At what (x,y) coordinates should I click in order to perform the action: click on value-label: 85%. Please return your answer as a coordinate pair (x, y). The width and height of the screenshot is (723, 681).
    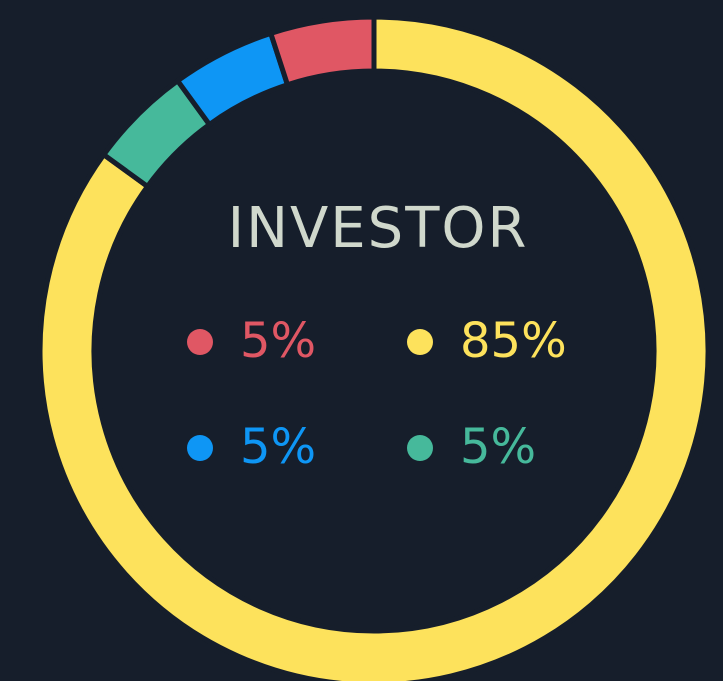
    Looking at the image, I should click on (513, 341).